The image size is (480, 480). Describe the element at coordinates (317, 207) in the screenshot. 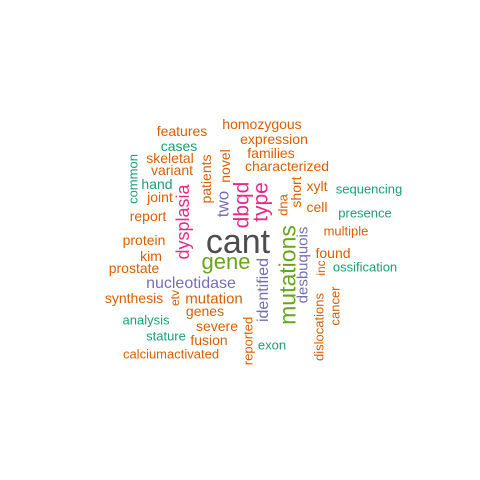

I see `word-cell: cell` at that location.